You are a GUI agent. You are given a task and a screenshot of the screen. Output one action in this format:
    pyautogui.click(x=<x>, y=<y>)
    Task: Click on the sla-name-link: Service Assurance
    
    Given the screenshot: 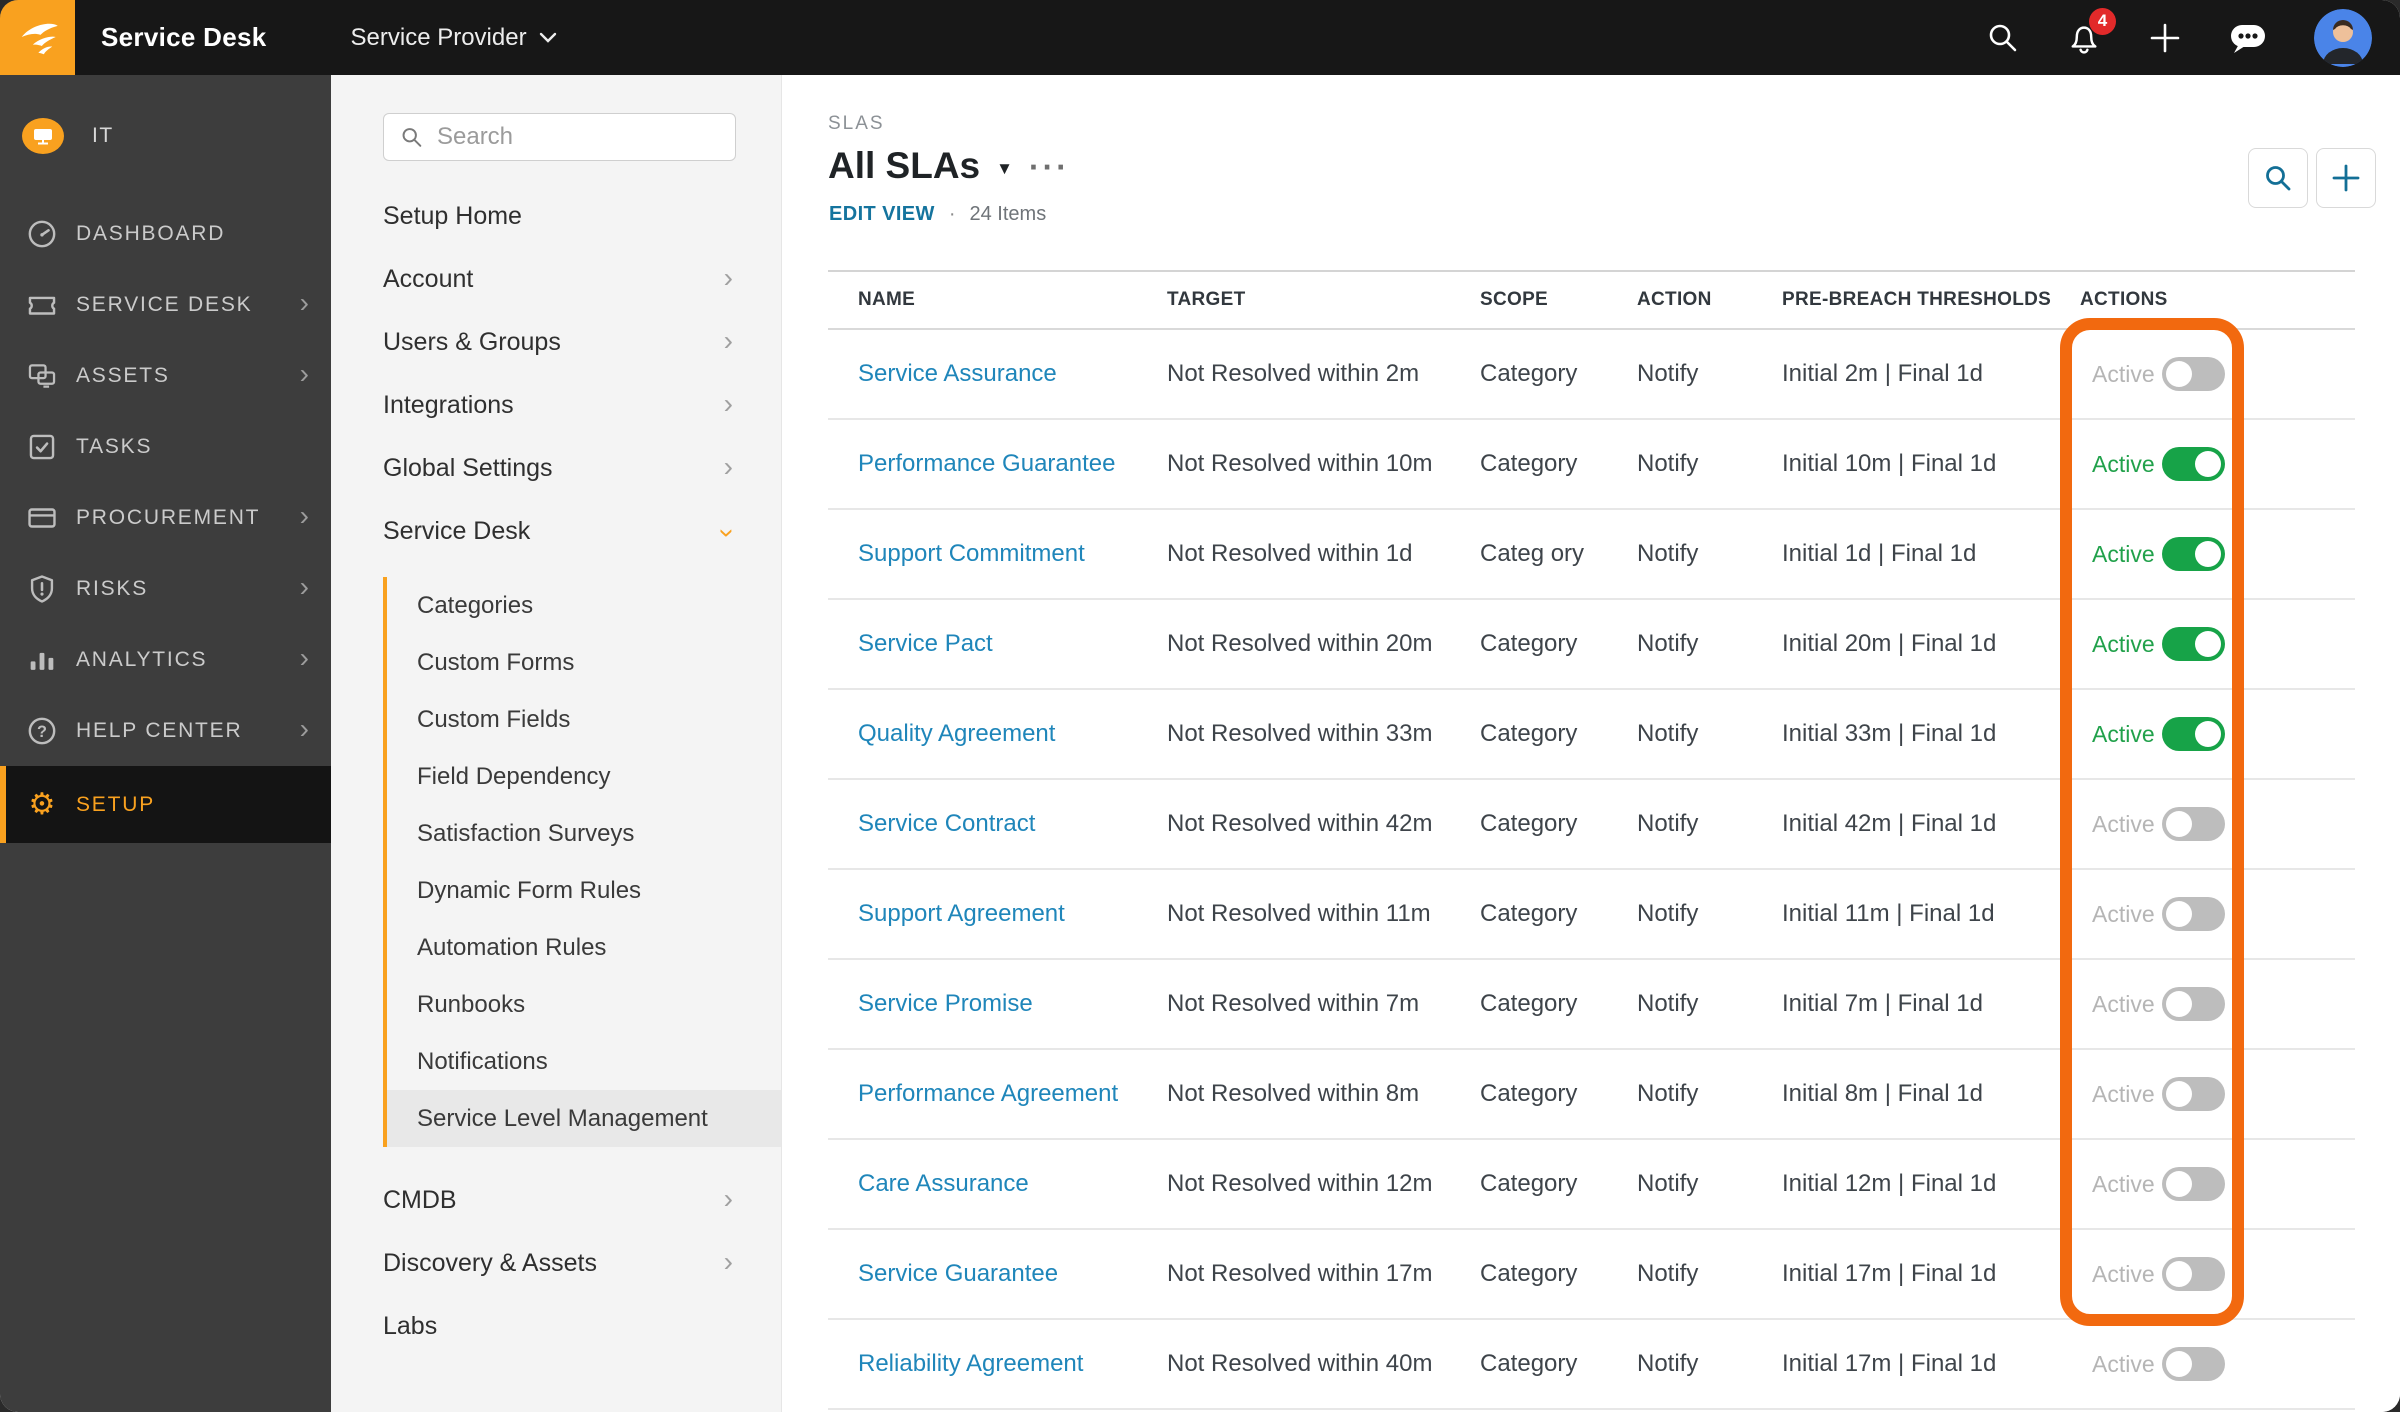 What is the action you would take?
    pyautogui.click(x=957, y=373)
    